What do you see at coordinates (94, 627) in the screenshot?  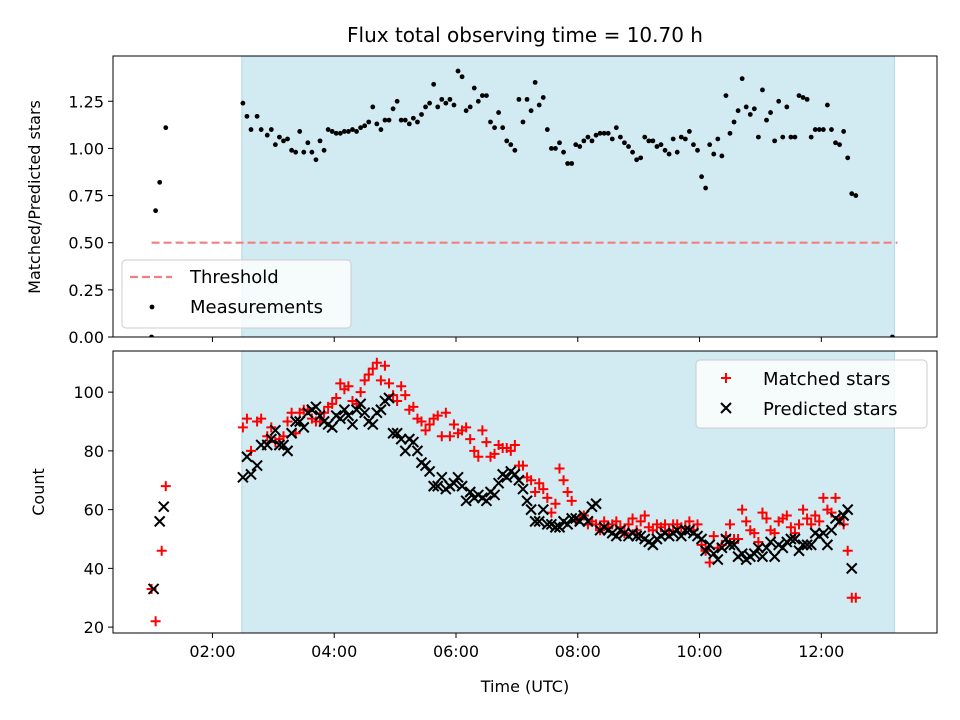 I see `y-tick-label: 20` at bounding box center [94, 627].